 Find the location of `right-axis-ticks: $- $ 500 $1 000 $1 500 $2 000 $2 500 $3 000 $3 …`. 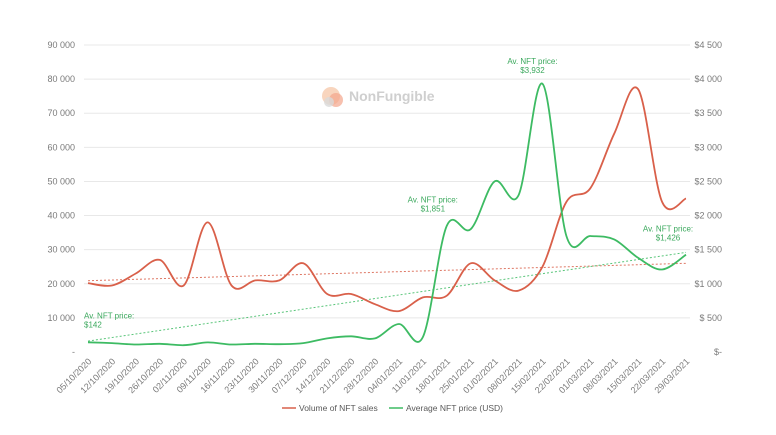

right-axis-ticks: $- $ 500 $1 000 $1 500 $2 000 $2 500 $3 000 $3 … is located at coordinates (708, 198).